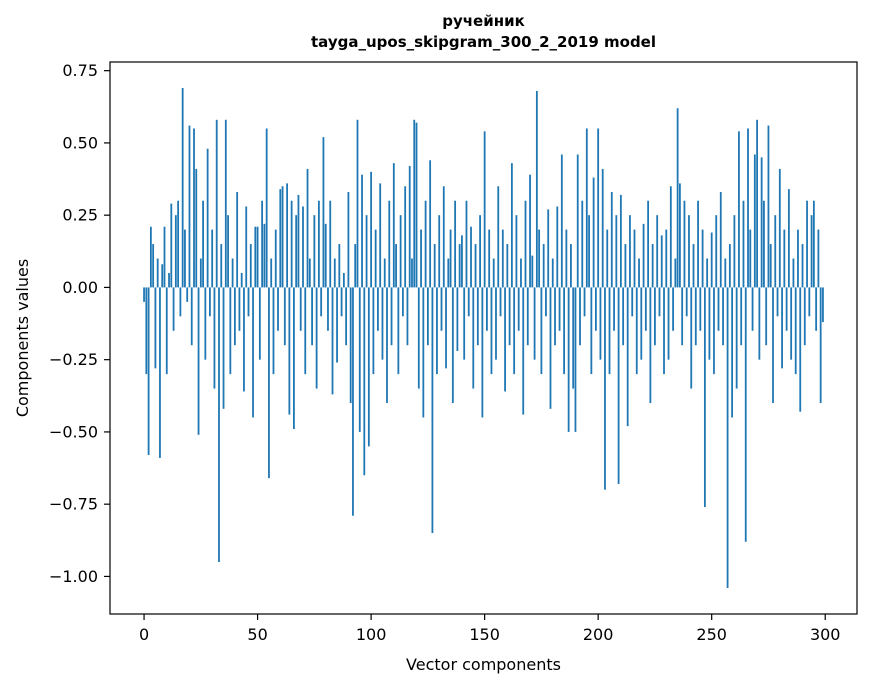 This screenshot has width=880, height=696. I want to click on x-tick-label: 50, so click(257, 634).